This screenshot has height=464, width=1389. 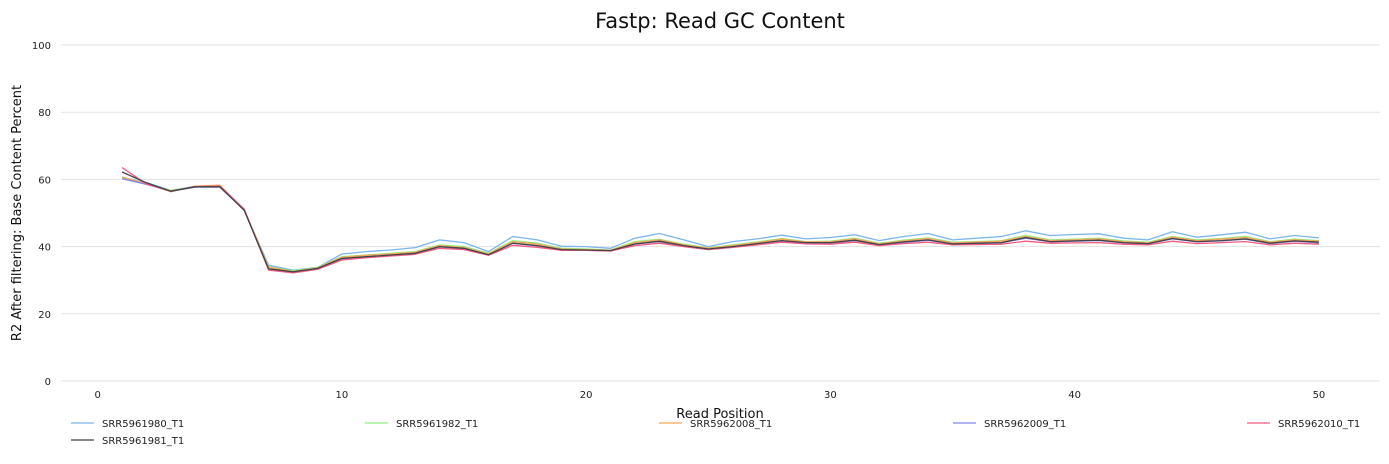 I want to click on x-tick-label: 50, so click(x=1319, y=395).